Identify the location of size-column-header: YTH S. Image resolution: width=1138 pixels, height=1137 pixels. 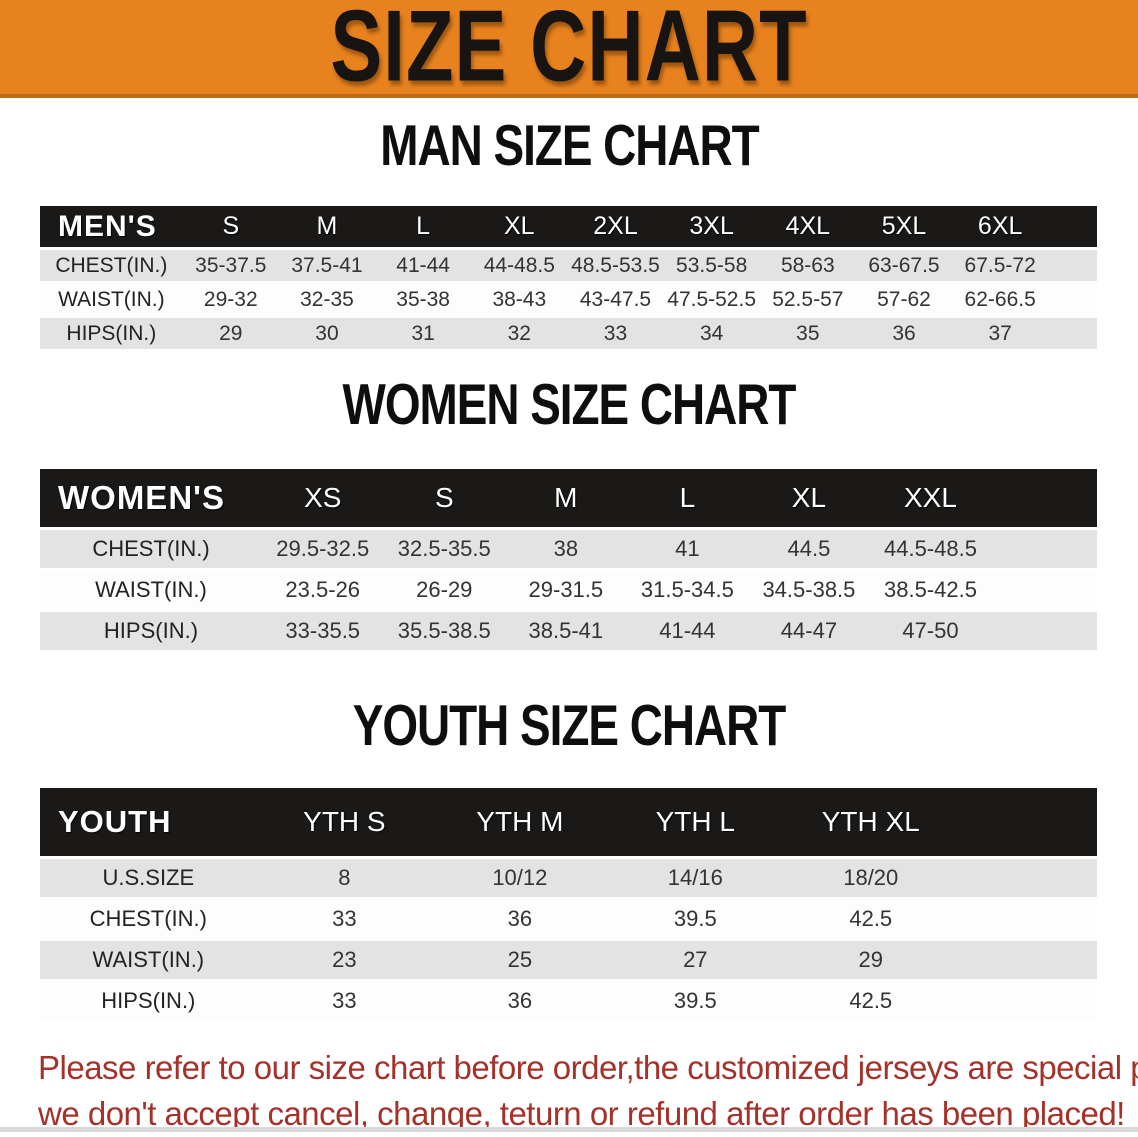
(344, 822).